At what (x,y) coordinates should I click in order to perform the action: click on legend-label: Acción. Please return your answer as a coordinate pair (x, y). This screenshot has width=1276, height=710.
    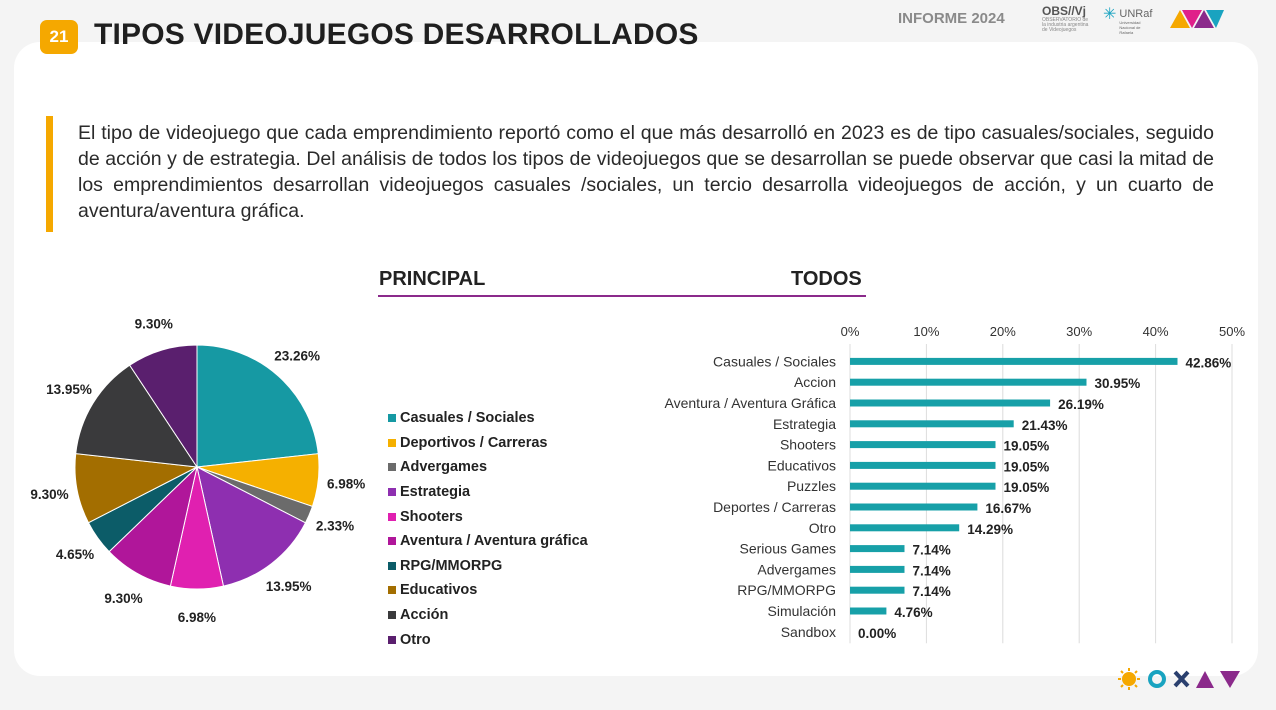
    Looking at the image, I should click on (424, 615).